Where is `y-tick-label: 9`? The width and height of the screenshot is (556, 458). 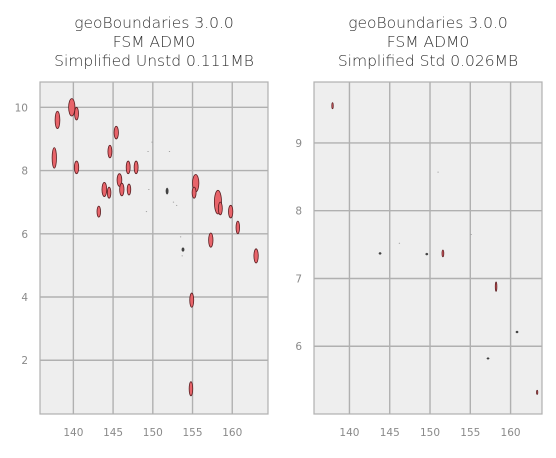 y-tick-label: 9 is located at coordinates (298, 144).